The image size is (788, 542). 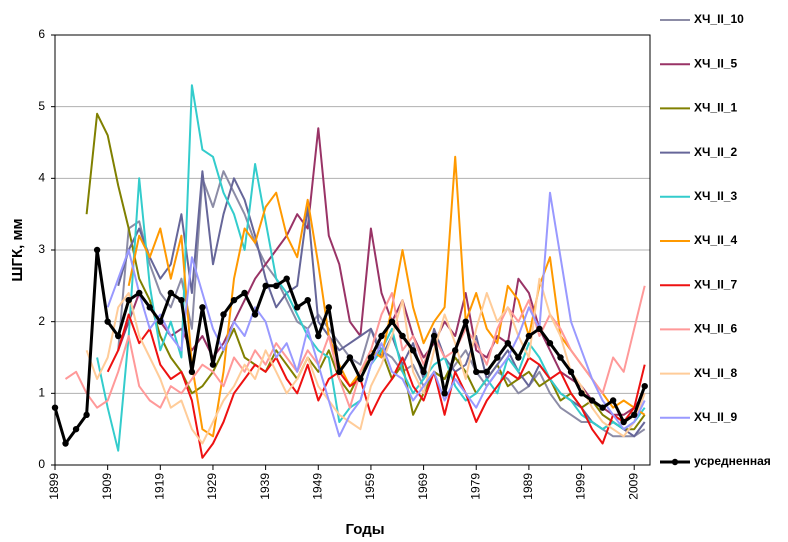 I want to click on y-tick-label: 0, so click(x=41, y=464).